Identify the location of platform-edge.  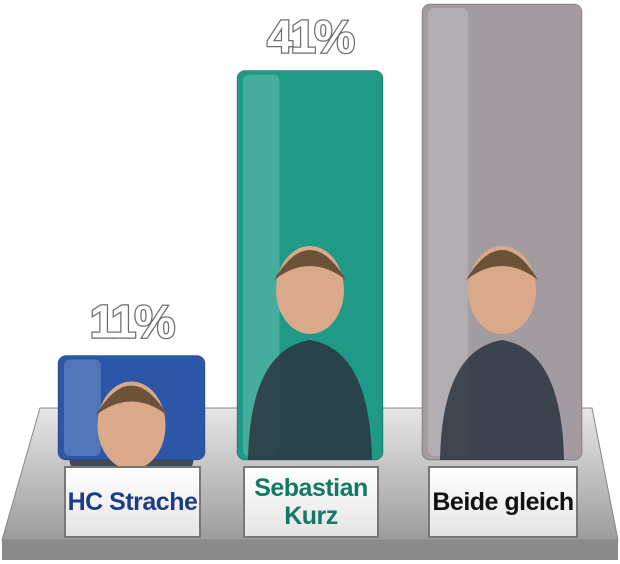
(310, 550).